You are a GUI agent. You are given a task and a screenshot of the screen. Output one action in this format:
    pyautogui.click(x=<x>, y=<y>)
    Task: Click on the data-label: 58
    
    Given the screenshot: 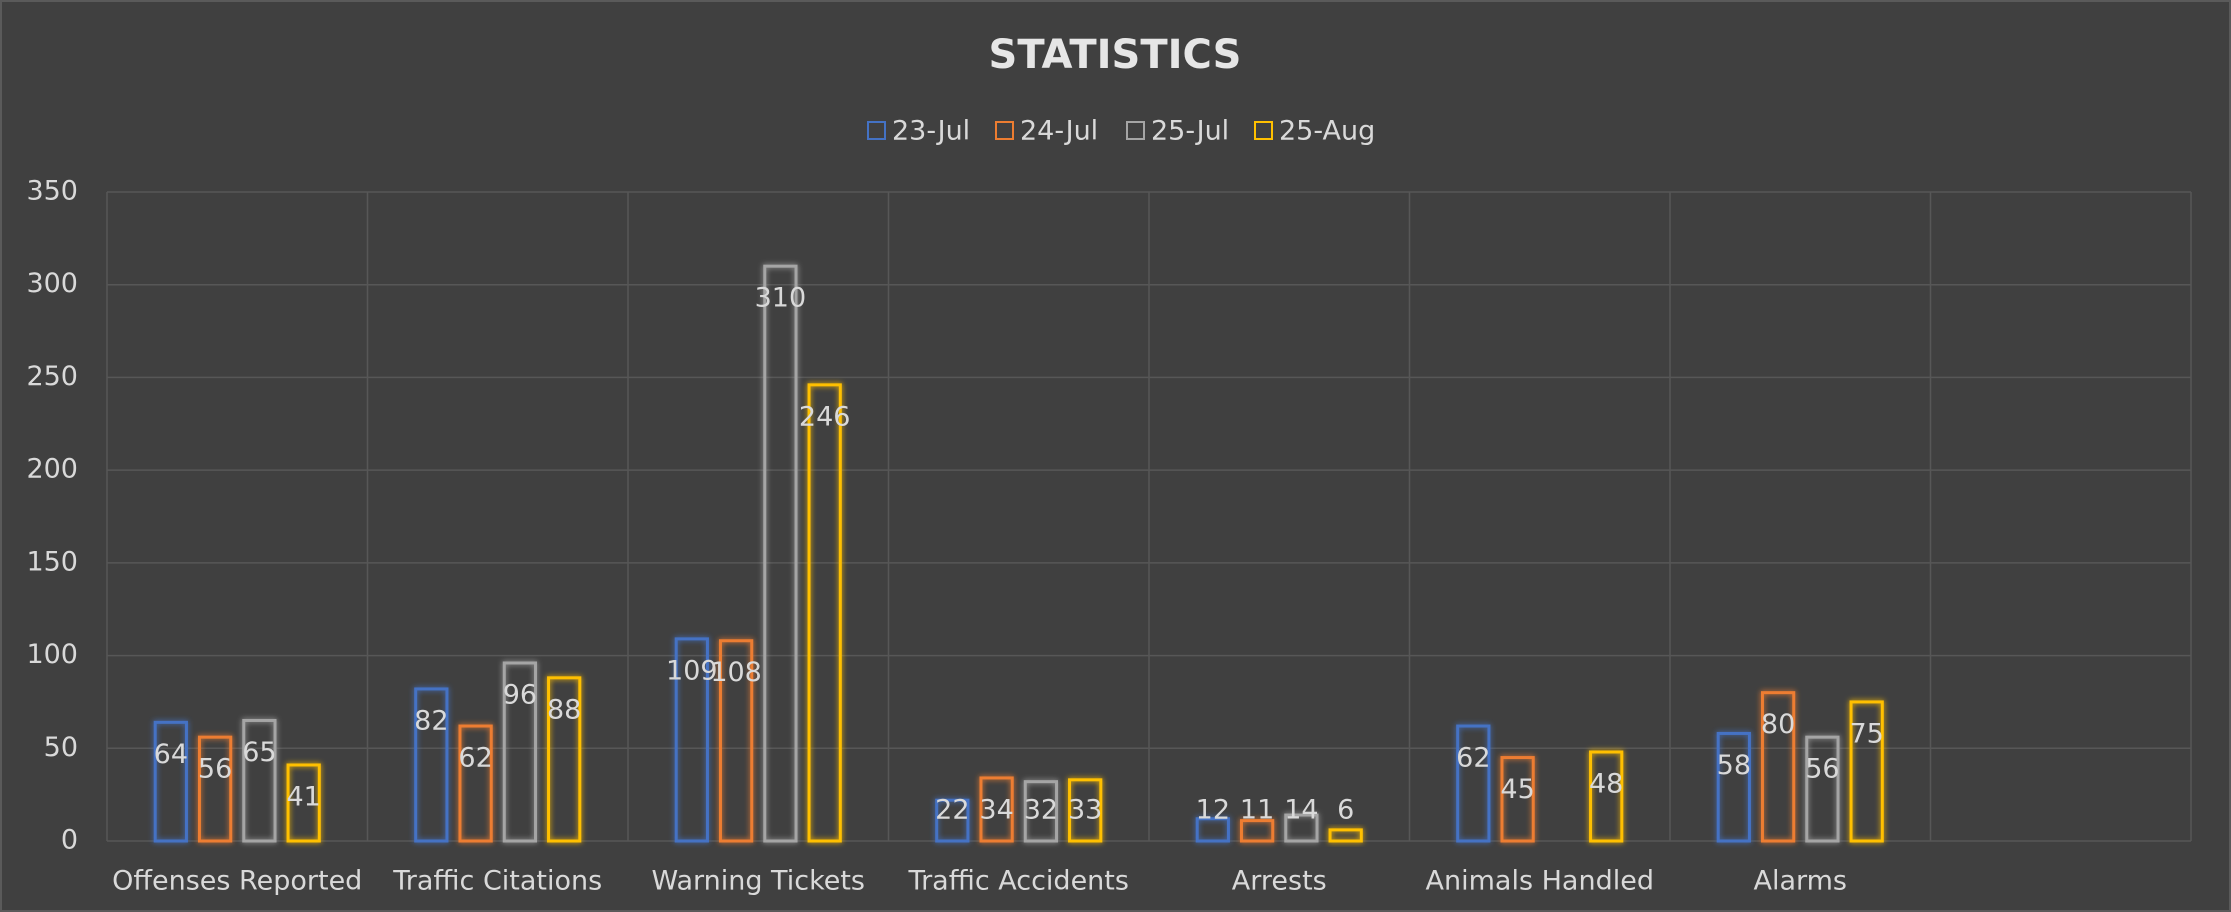 What is the action you would take?
    pyautogui.click(x=1734, y=765)
    